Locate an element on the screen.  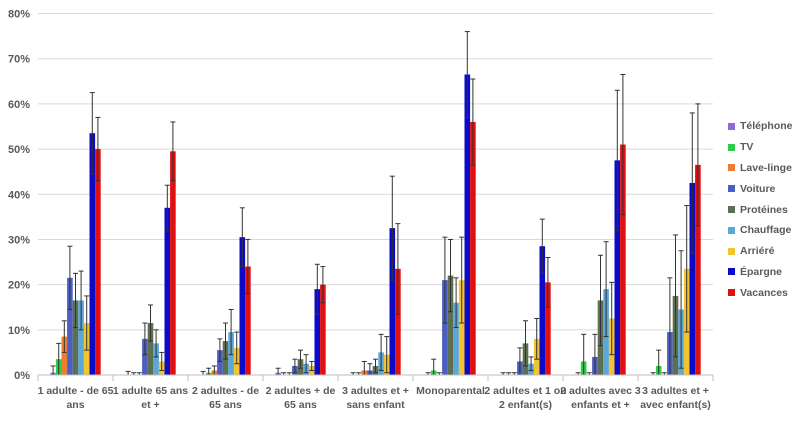
legend-label: TV is located at coordinates (747, 147).